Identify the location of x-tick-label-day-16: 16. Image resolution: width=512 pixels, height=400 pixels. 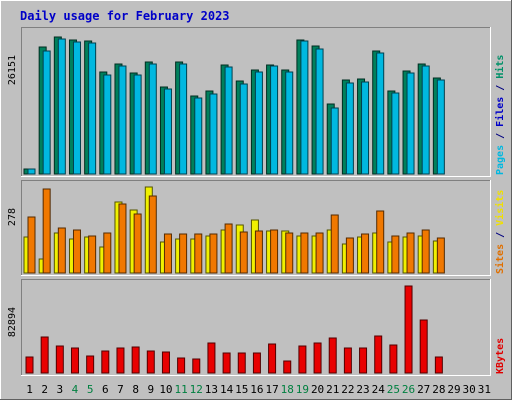
(256, 389).